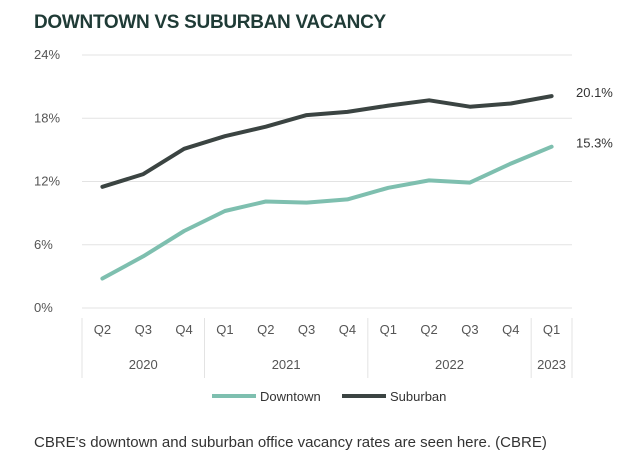  What do you see at coordinates (210, 22) in the screenshot?
I see `chart-title: DOWNTOWN VS SUBURBAN VACANCY` at bounding box center [210, 22].